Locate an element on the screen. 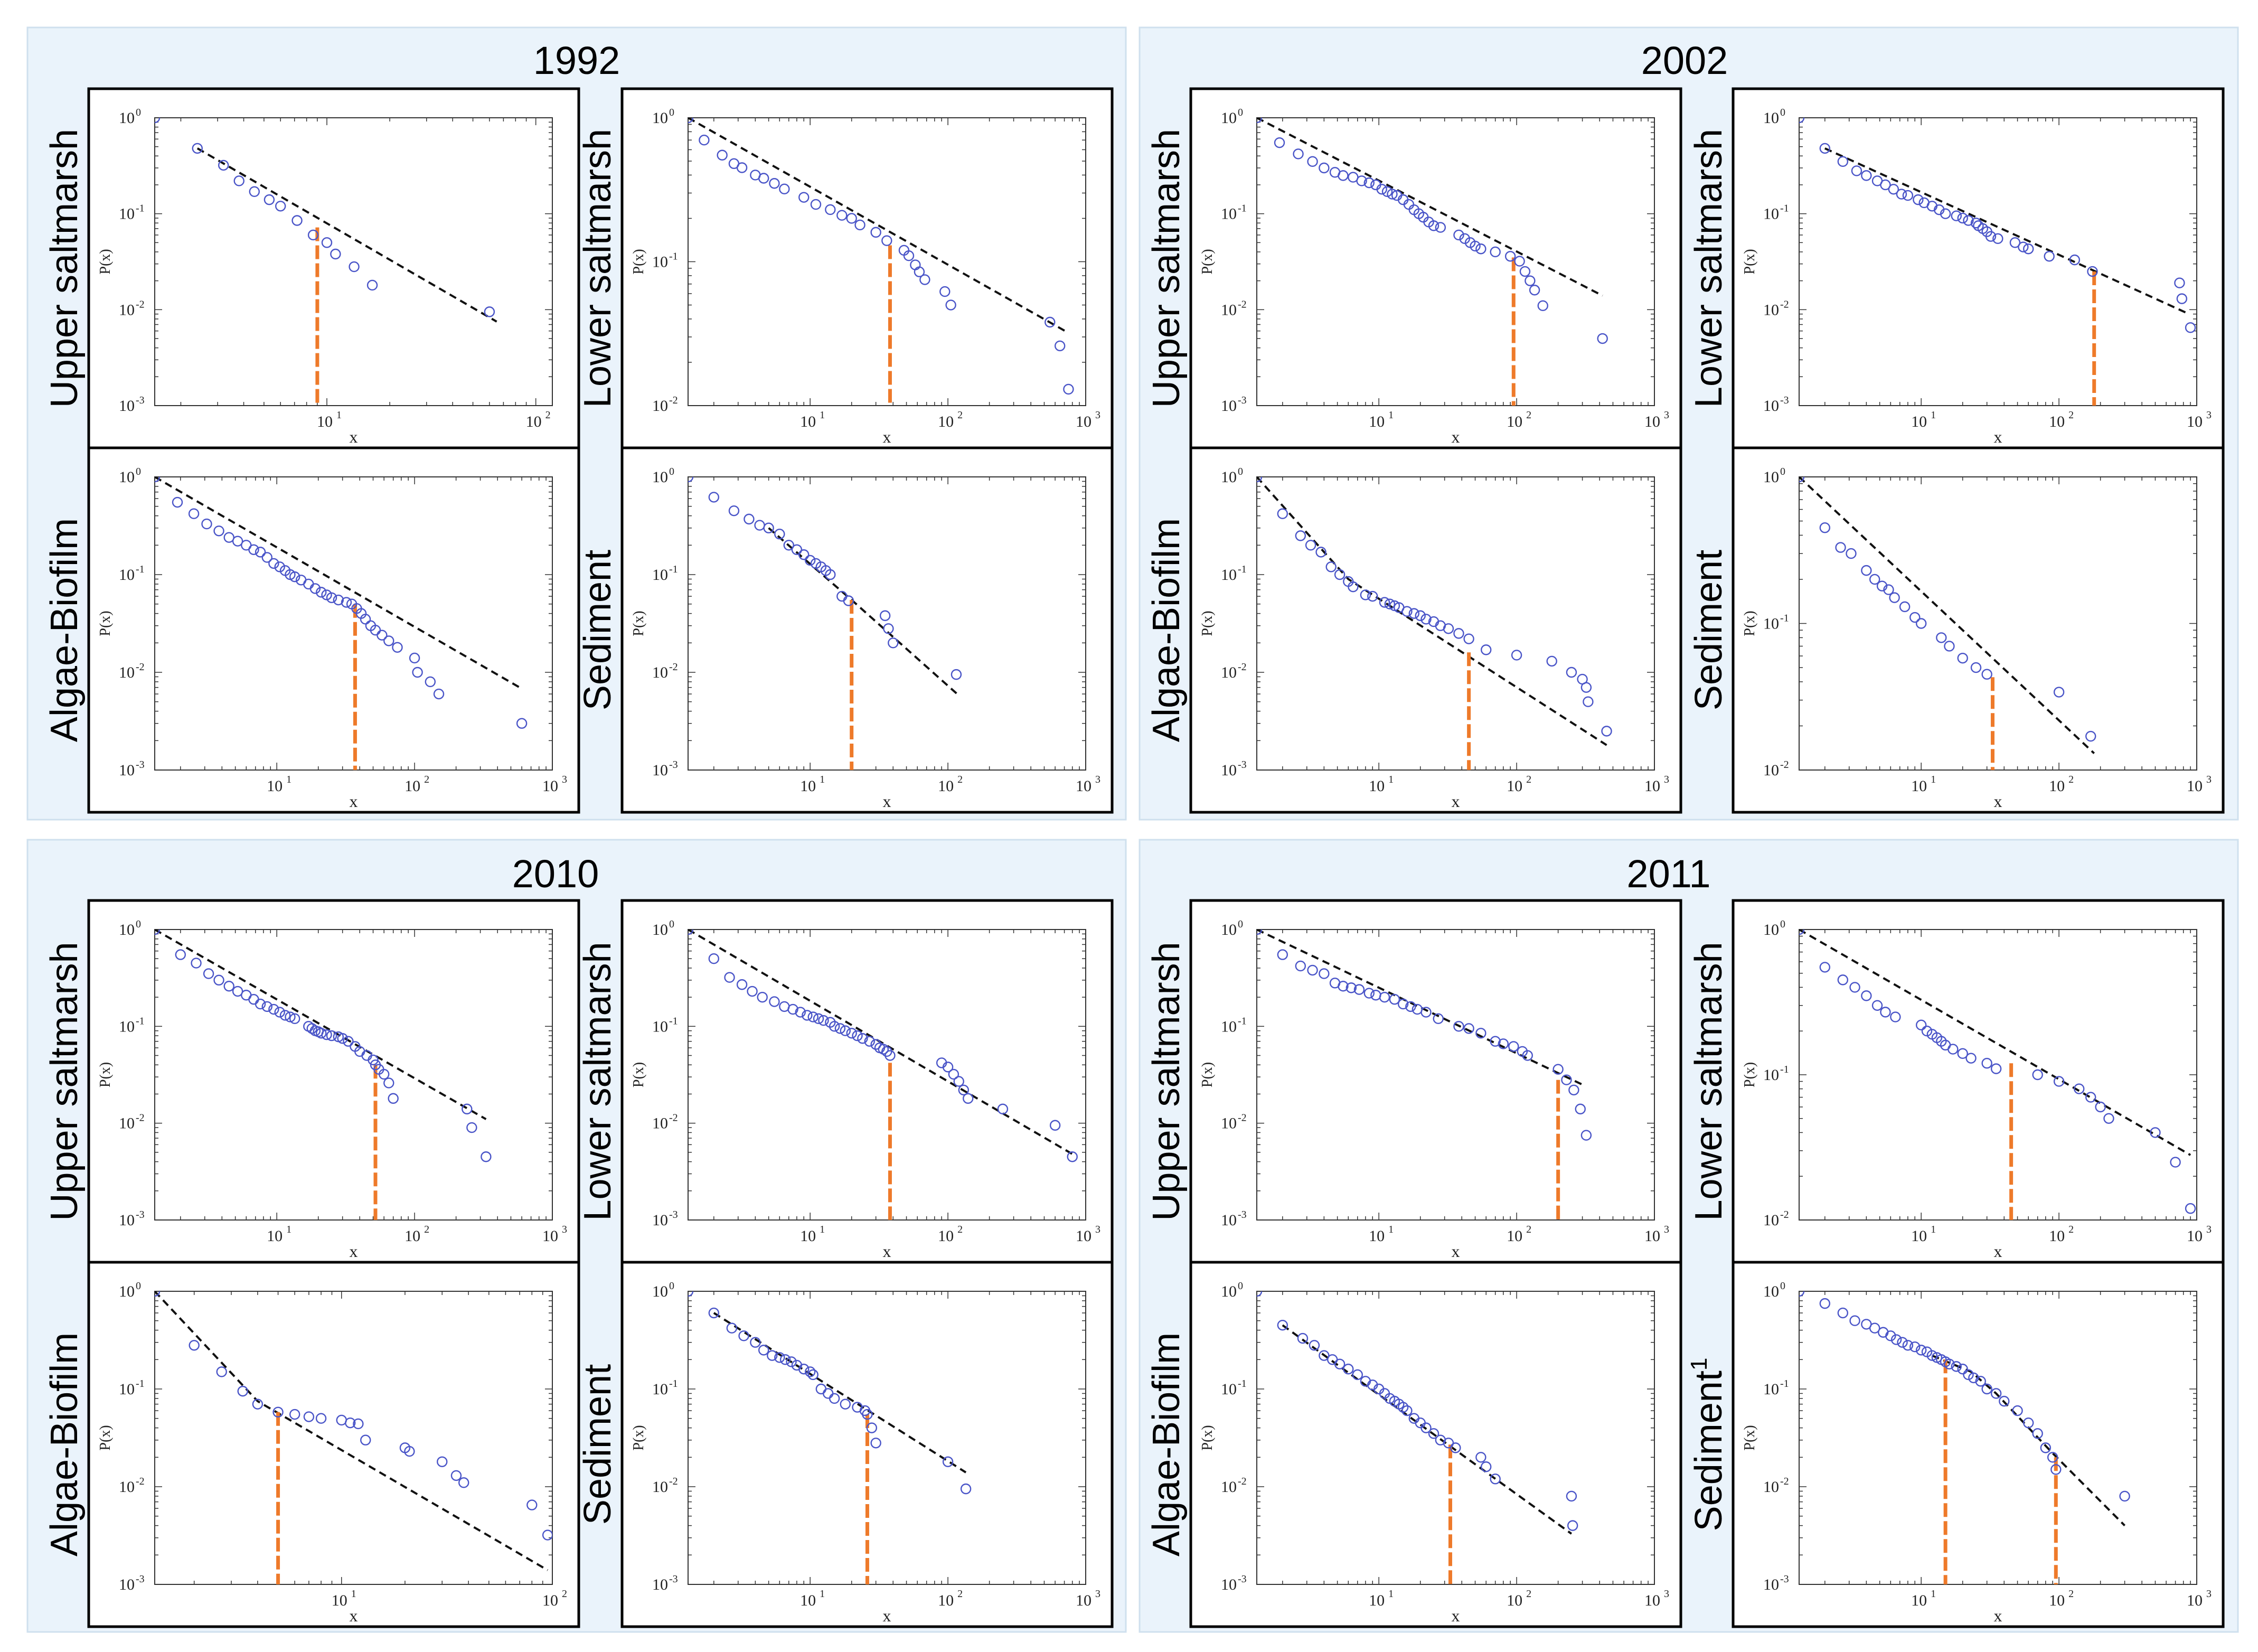  x-axis-label: x is located at coordinates (887, 1616).